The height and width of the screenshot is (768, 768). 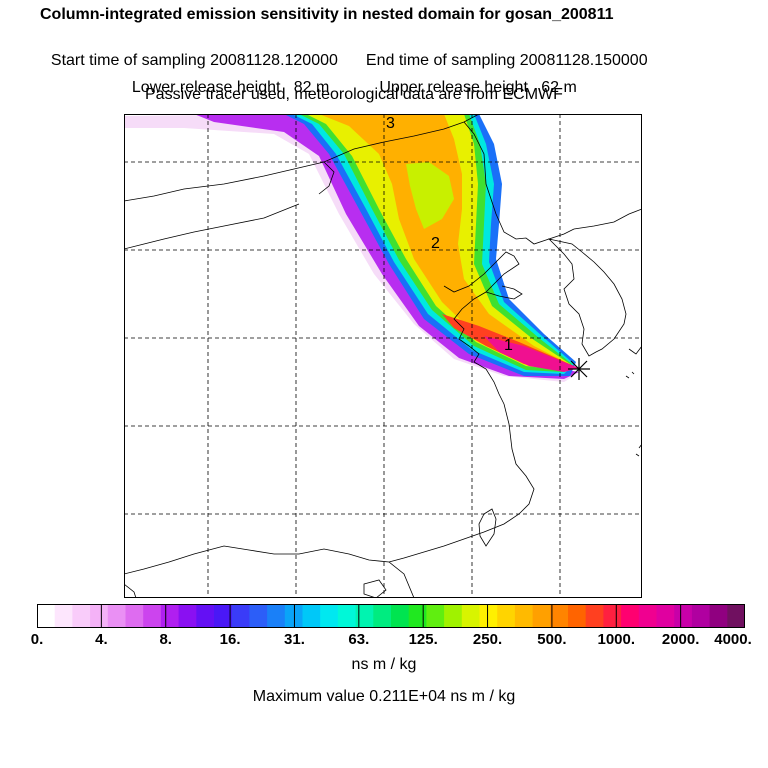 I want to click on china-south-coast, so click(x=461, y=483).